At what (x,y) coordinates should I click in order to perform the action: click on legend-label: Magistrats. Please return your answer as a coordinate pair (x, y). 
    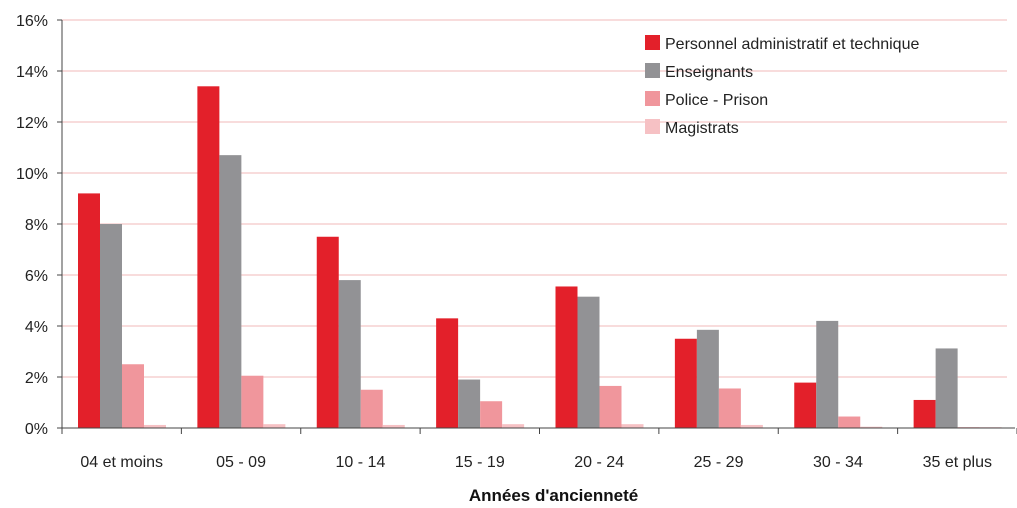
    Looking at the image, I should click on (702, 128).